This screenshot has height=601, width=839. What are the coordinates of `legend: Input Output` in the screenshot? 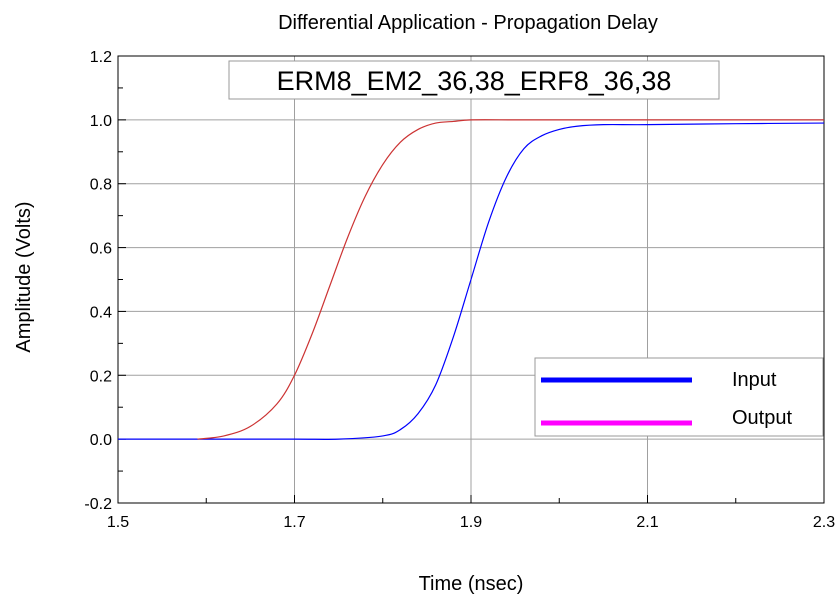 It's located at (679, 397).